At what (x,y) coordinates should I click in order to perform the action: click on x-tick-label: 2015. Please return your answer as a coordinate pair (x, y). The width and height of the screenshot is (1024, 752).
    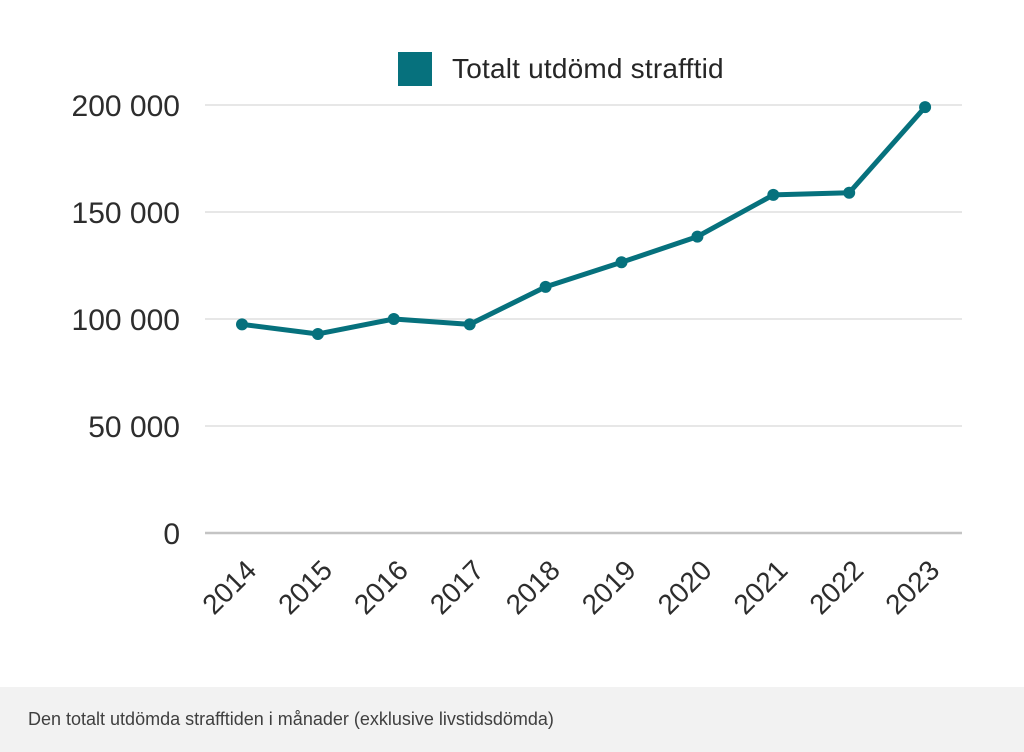
    Looking at the image, I should click on (305, 587).